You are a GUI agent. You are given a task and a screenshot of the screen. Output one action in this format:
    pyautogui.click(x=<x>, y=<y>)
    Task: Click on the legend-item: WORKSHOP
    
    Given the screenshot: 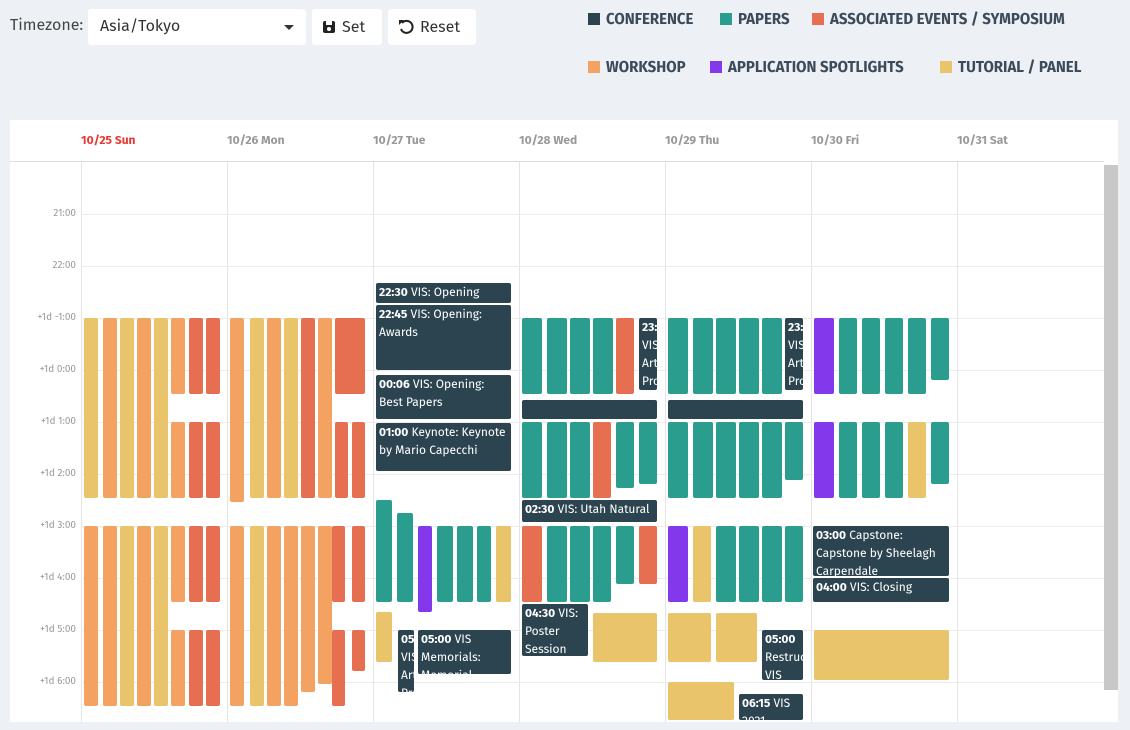 What is the action you would take?
    pyautogui.click(x=637, y=67)
    